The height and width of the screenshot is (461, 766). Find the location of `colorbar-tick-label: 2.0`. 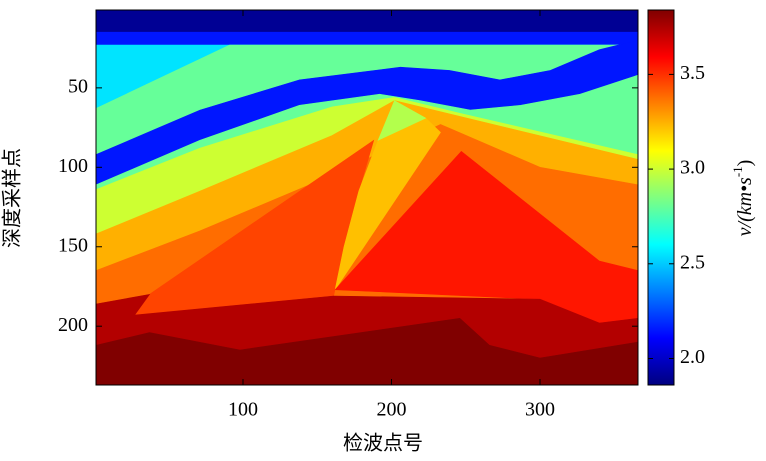

colorbar-tick-label: 2.0 is located at coordinates (692, 357).